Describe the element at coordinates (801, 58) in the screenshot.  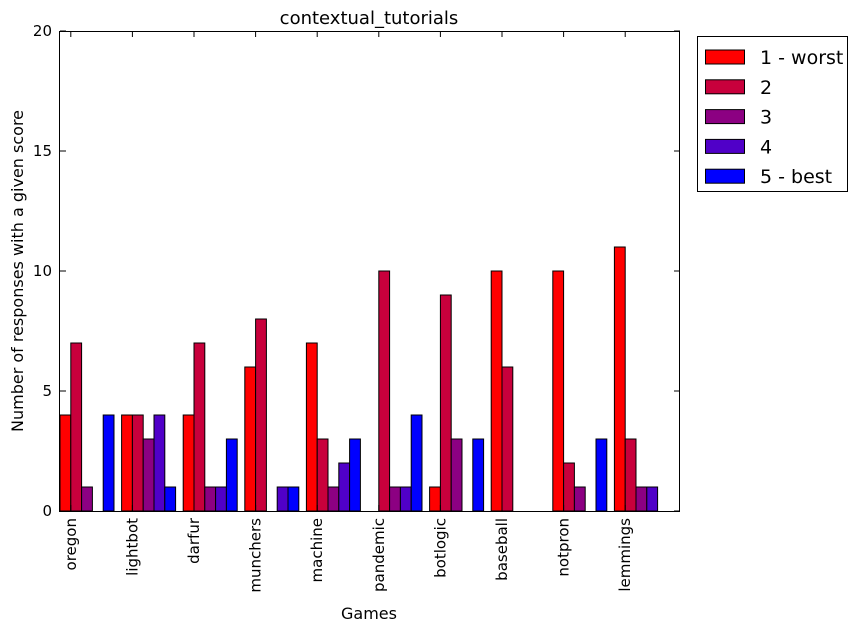
I see `legend-label-1: 1 - worst` at that location.